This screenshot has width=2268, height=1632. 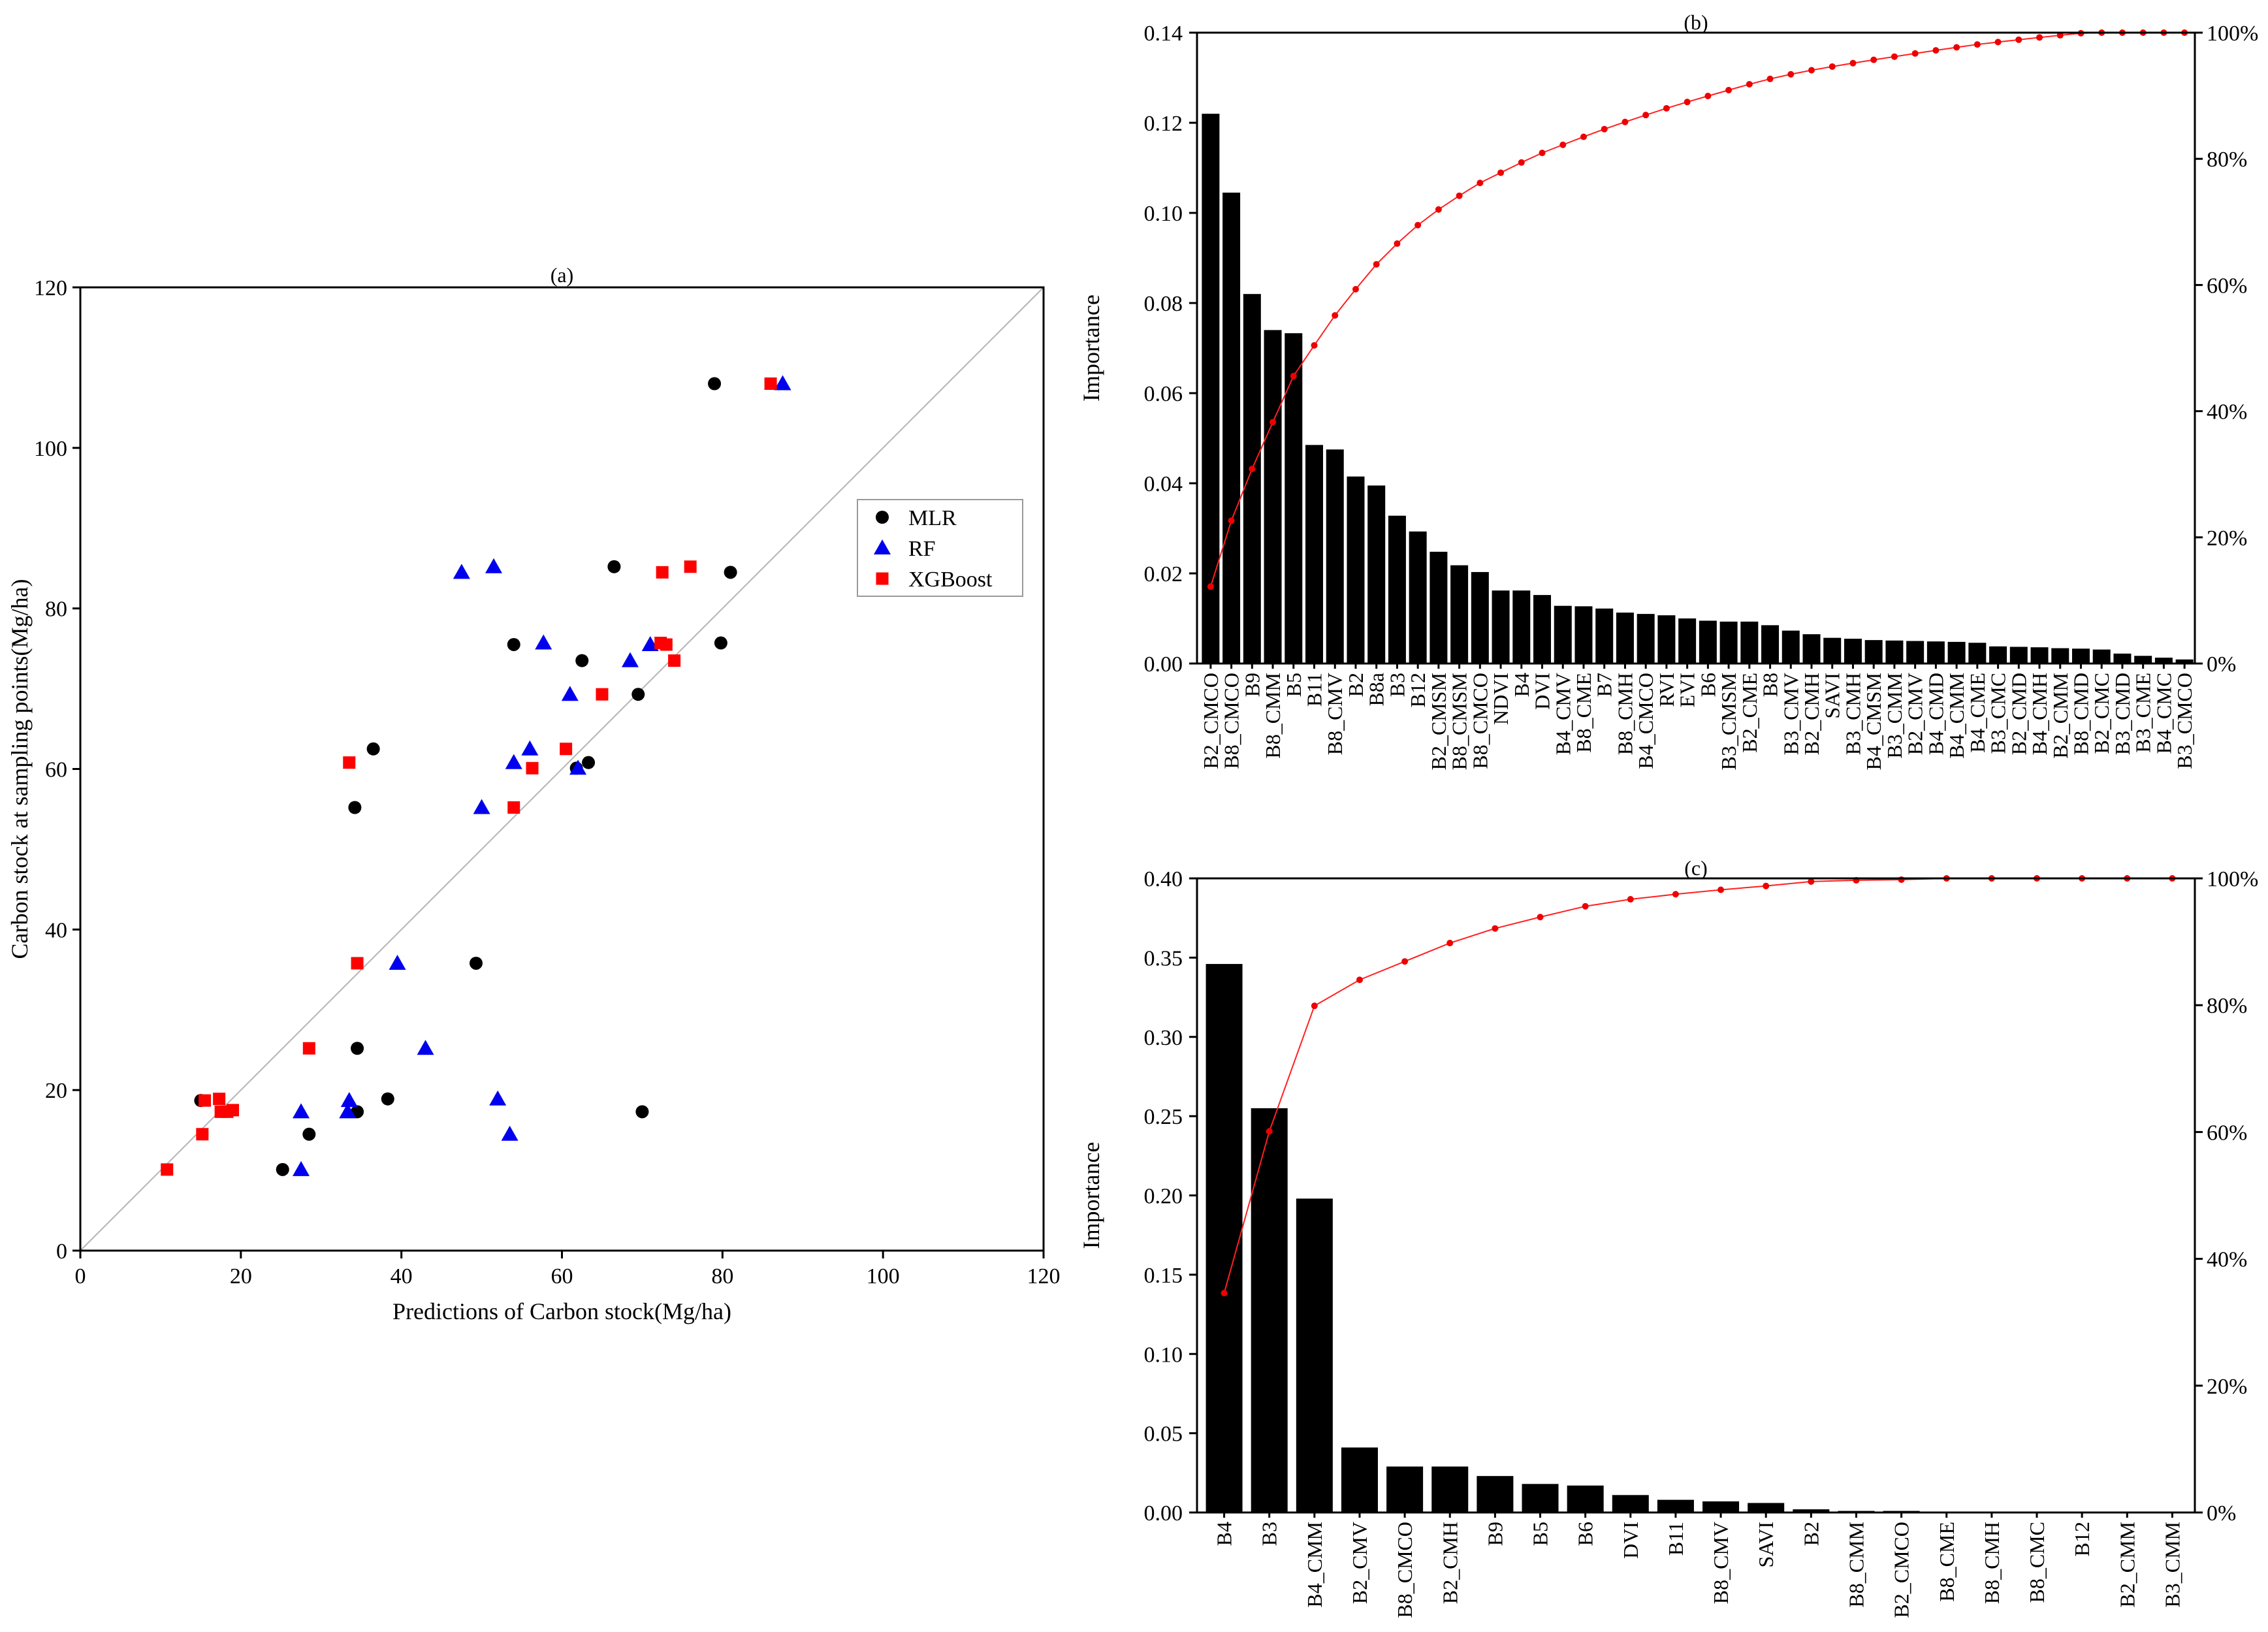 What do you see at coordinates (1314, 1565) in the screenshot?
I see `category-label-c: B4_CMM` at bounding box center [1314, 1565].